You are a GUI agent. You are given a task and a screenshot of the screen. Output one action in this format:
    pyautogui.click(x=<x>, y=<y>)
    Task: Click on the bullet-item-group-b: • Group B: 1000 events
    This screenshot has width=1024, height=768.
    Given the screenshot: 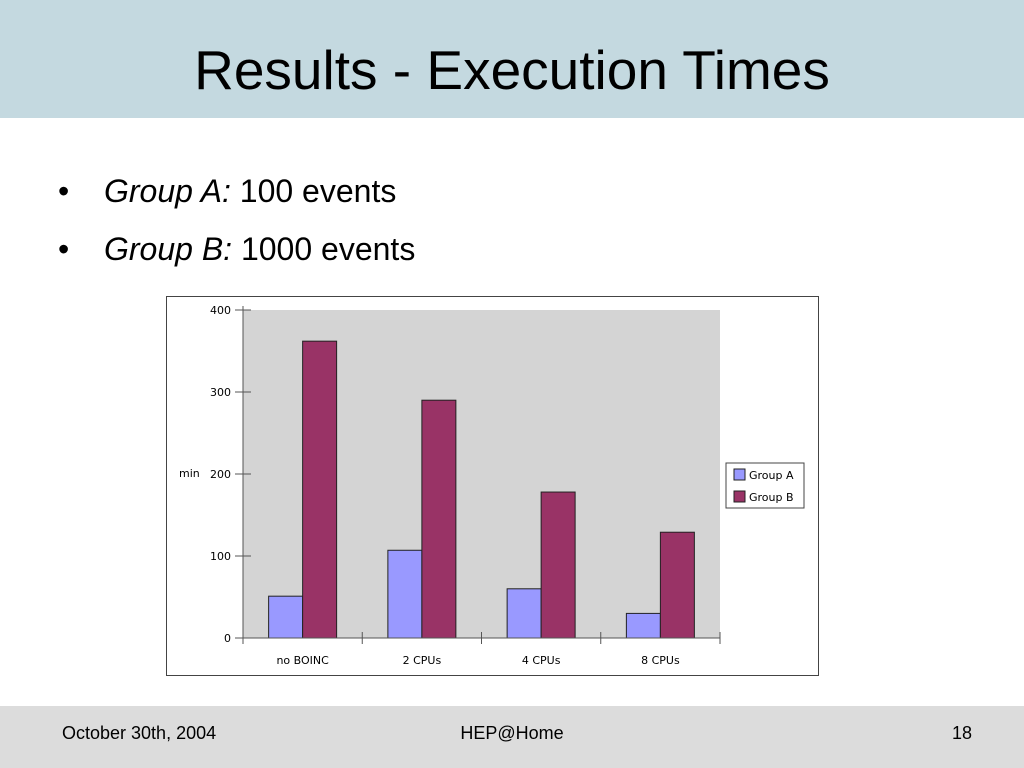 What is the action you would take?
    pyautogui.click(x=236, y=249)
    